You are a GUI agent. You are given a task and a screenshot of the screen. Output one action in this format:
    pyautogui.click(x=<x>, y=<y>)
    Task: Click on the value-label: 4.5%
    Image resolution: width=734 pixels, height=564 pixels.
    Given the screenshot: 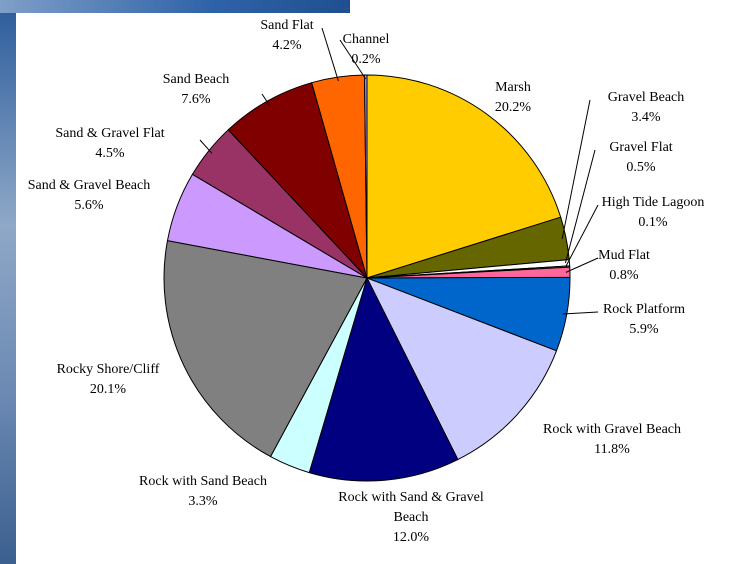 What is the action you would take?
    pyautogui.click(x=110, y=153)
    